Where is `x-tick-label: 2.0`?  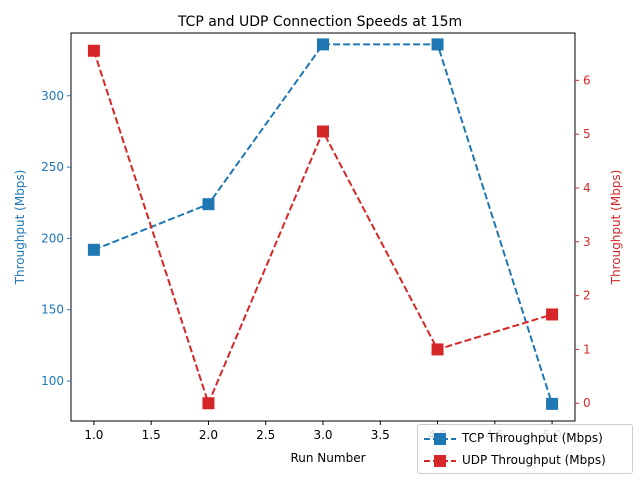 x-tick-label: 2.0 is located at coordinates (208, 435).